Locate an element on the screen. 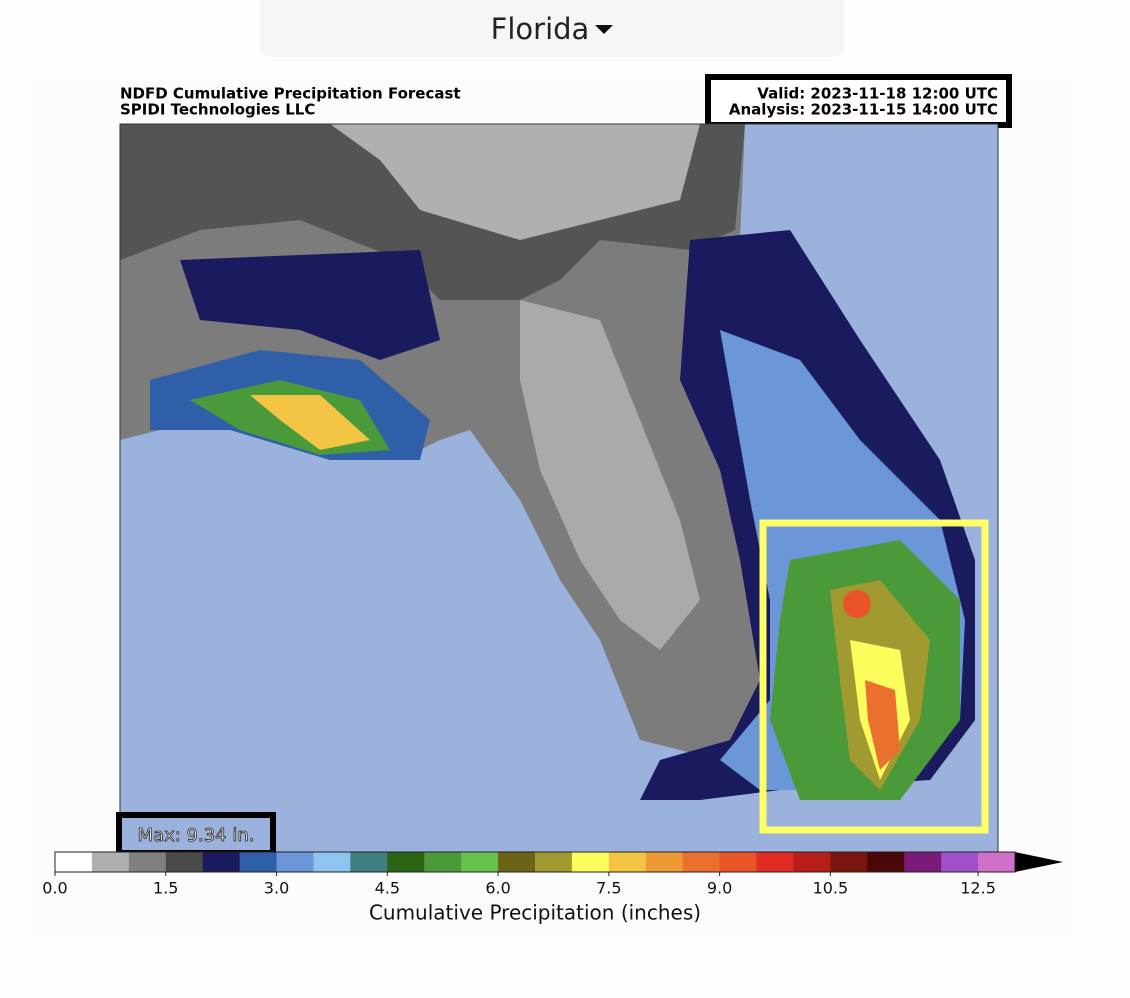  colorbar-tick-label: 12.5 is located at coordinates (978, 888).